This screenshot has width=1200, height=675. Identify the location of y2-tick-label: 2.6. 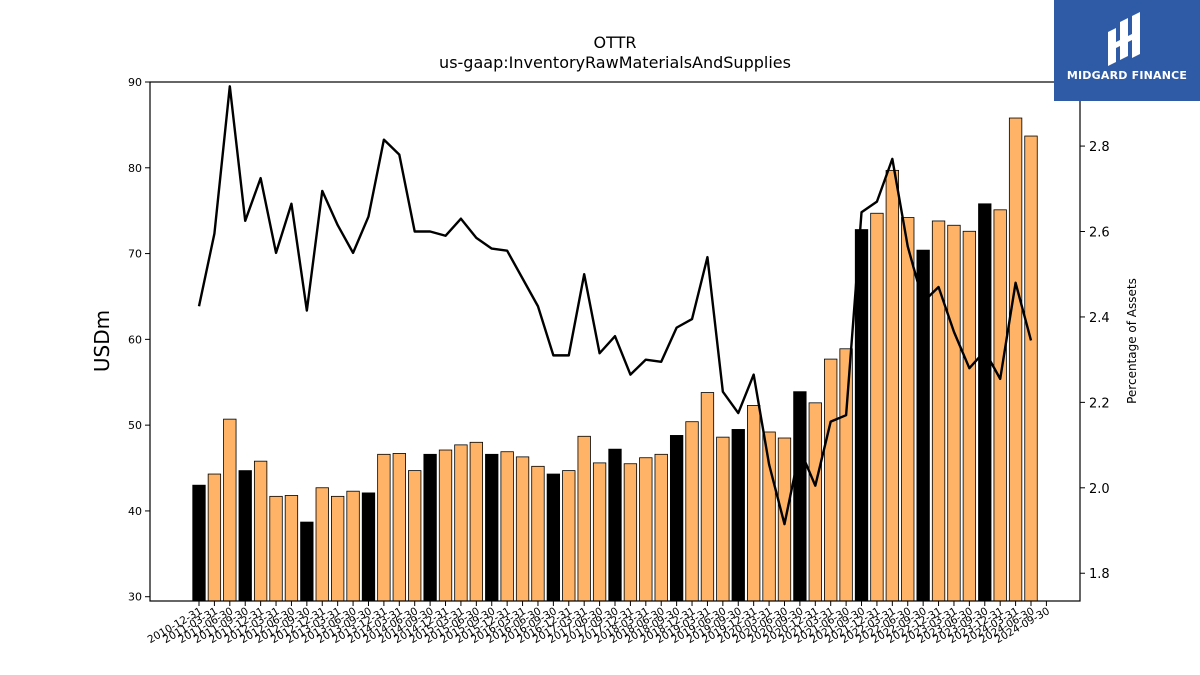
(1099, 233).